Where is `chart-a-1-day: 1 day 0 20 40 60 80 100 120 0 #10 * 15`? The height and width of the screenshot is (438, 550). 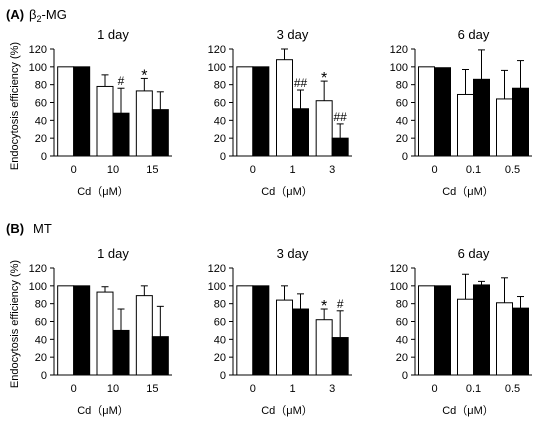 chart-a-1-day: 1 day 0 20 40 60 80 100 120 0 #10 * 15 is located at coordinates (100, 101).